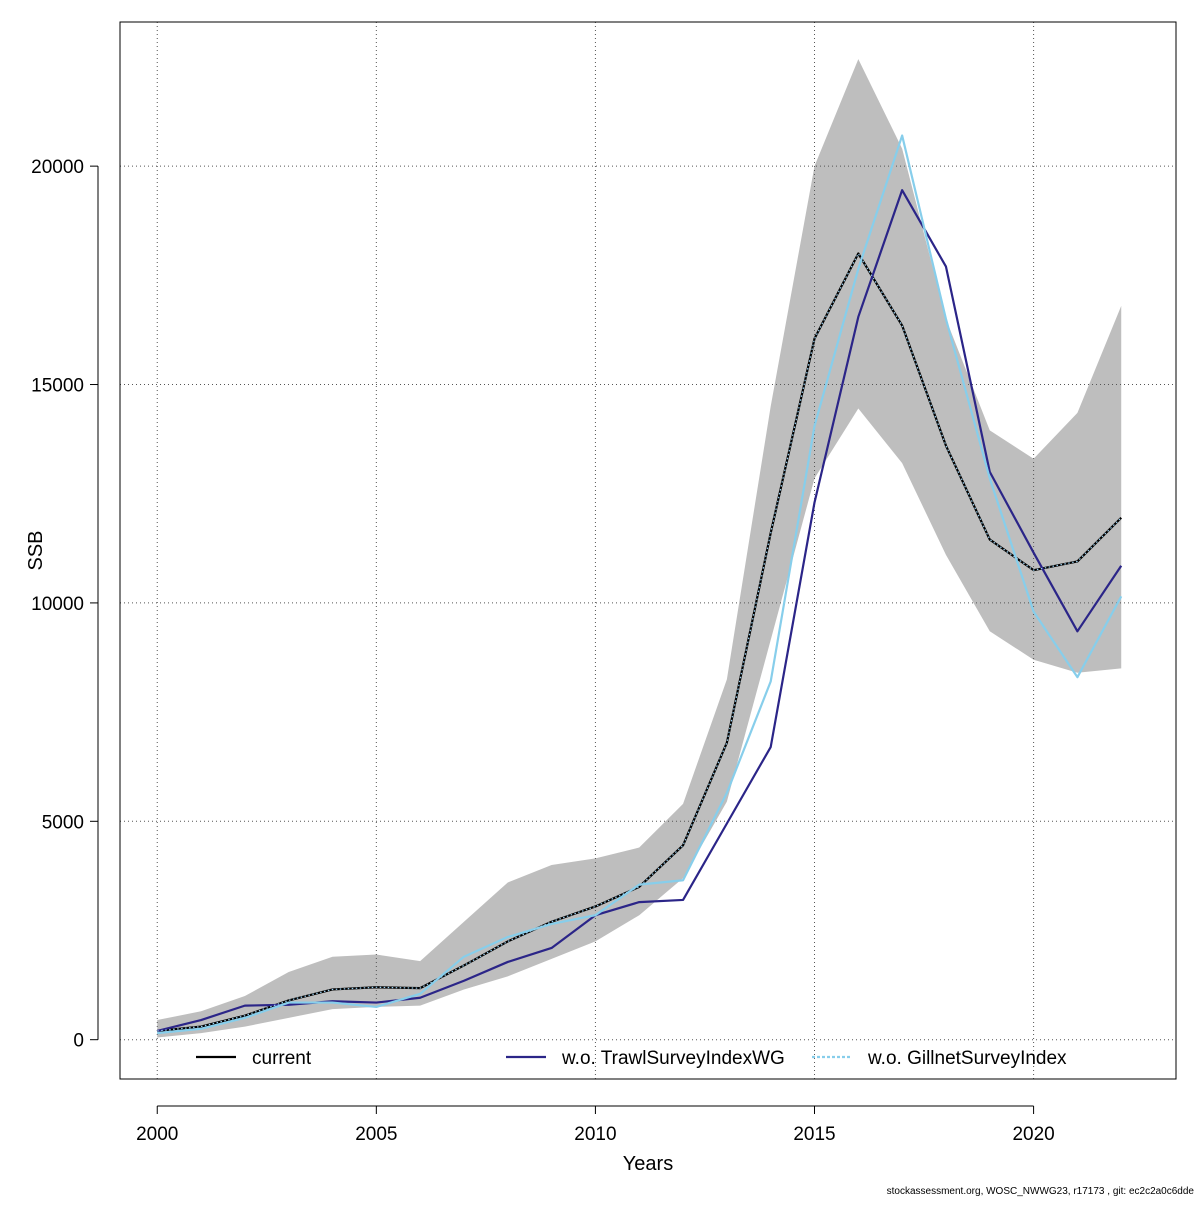 The height and width of the screenshot is (1205, 1200). I want to click on legend-label-3: w.o. GillnetSurveyIndex, so click(967, 1058).